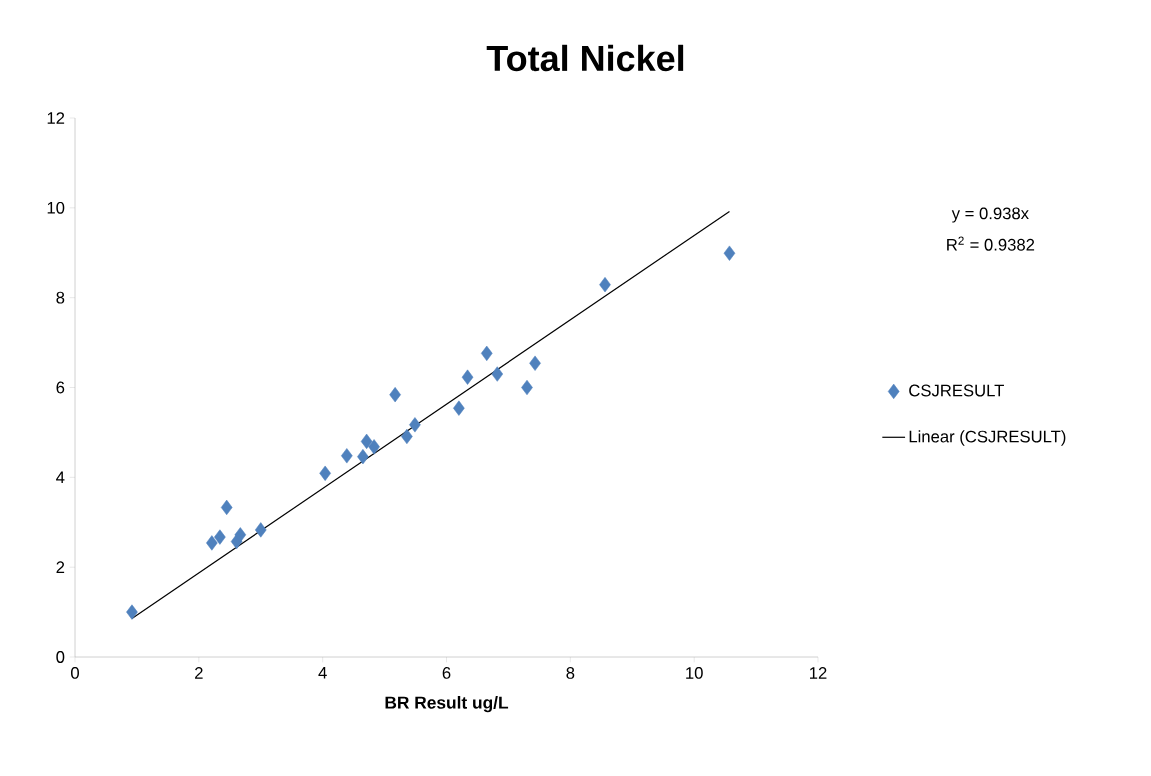 The width and height of the screenshot is (1151, 776). What do you see at coordinates (60, 297) in the screenshot?
I see `y-tick-label: 8` at bounding box center [60, 297].